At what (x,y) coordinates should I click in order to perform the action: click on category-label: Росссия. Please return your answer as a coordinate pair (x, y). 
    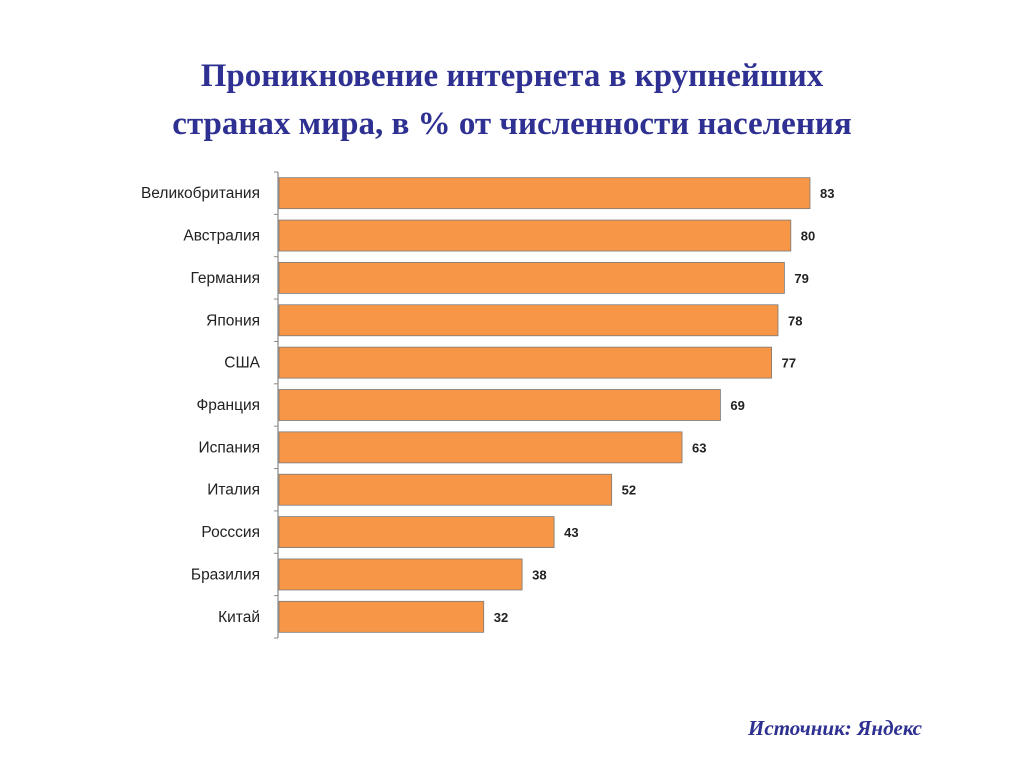
    Looking at the image, I should click on (230, 532).